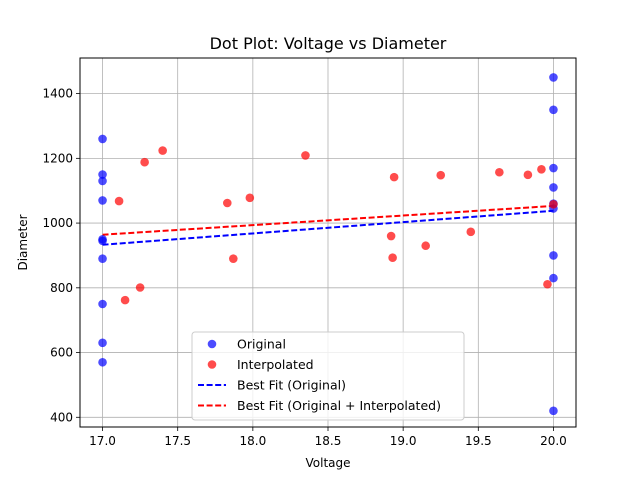  What do you see at coordinates (553, 441) in the screenshot?
I see `x-tick-label: 20.0` at bounding box center [553, 441].